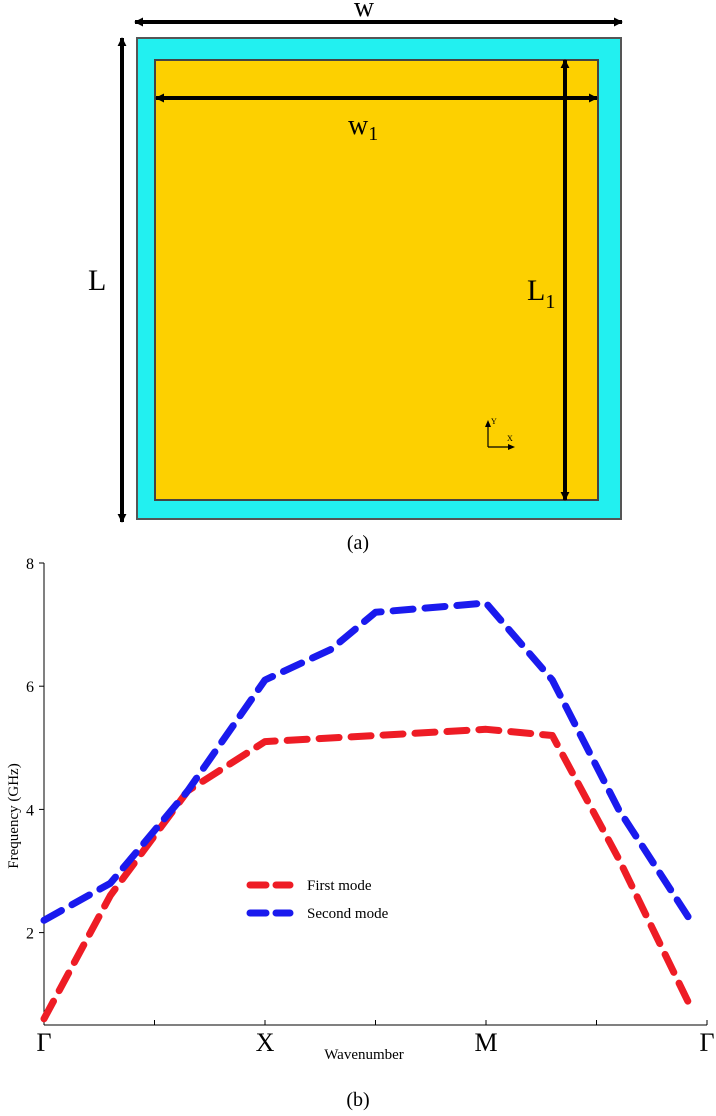  I want to click on l1-label: L1, so click(541, 293).